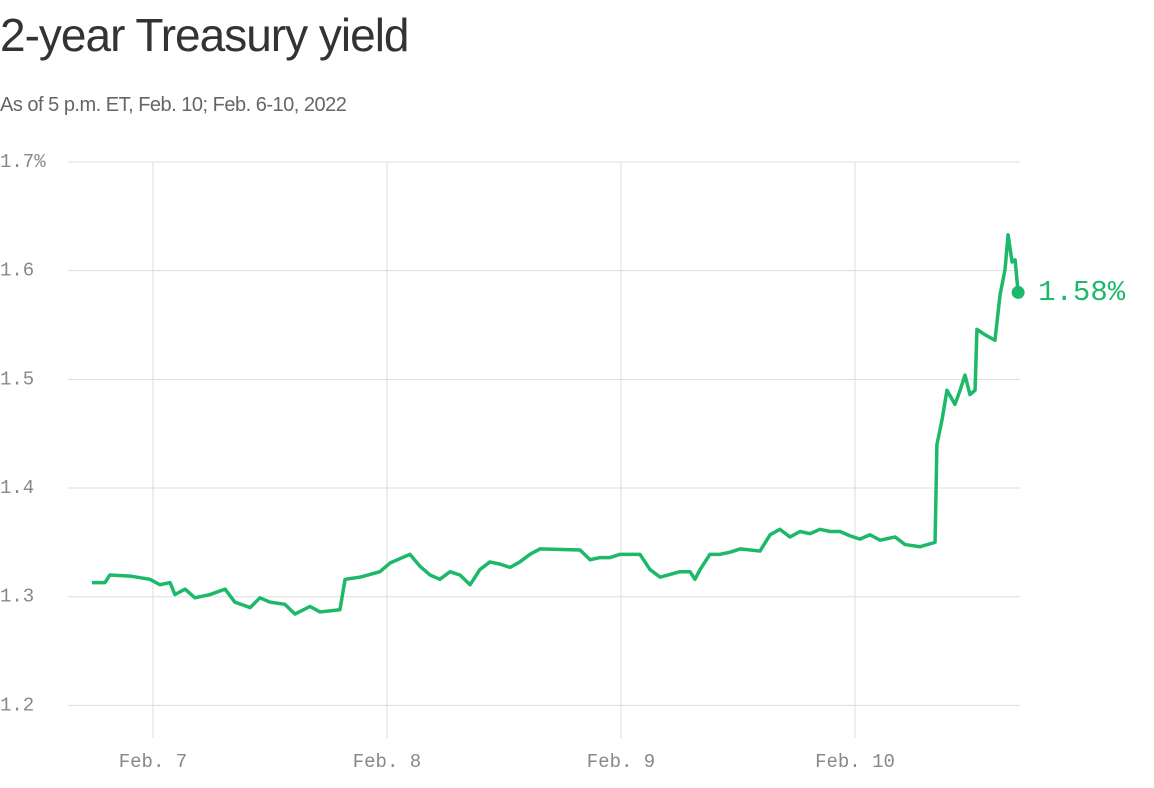 The image size is (1154, 788). I want to click on y-tick-label: 1.5, so click(17, 379).